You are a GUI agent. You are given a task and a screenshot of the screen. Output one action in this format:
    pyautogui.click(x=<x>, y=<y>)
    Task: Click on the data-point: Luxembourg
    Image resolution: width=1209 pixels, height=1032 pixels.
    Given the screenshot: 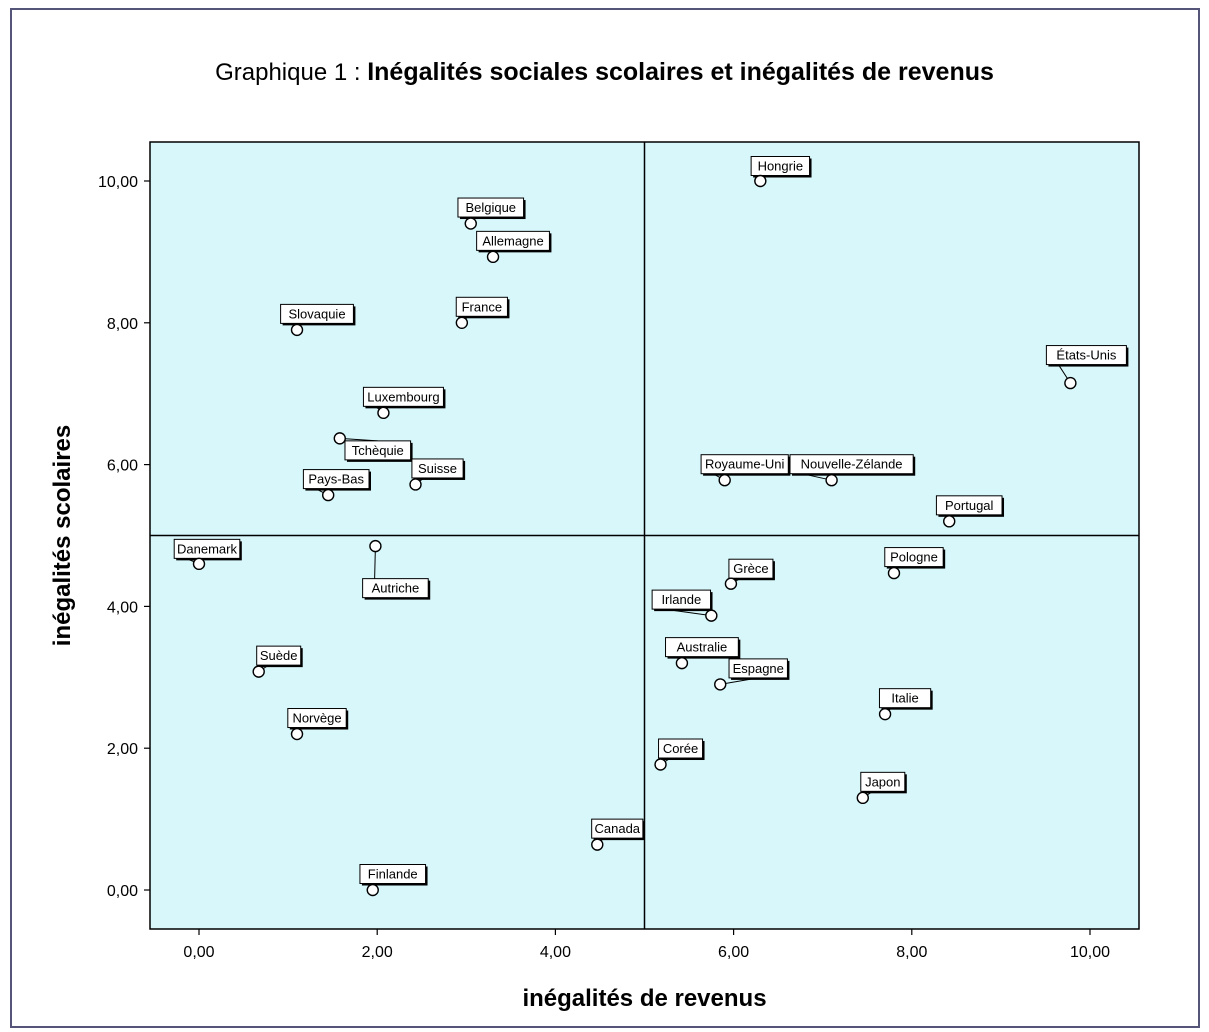 What is the action you would take?
    pyautogui.click(x=404, y=403)
    